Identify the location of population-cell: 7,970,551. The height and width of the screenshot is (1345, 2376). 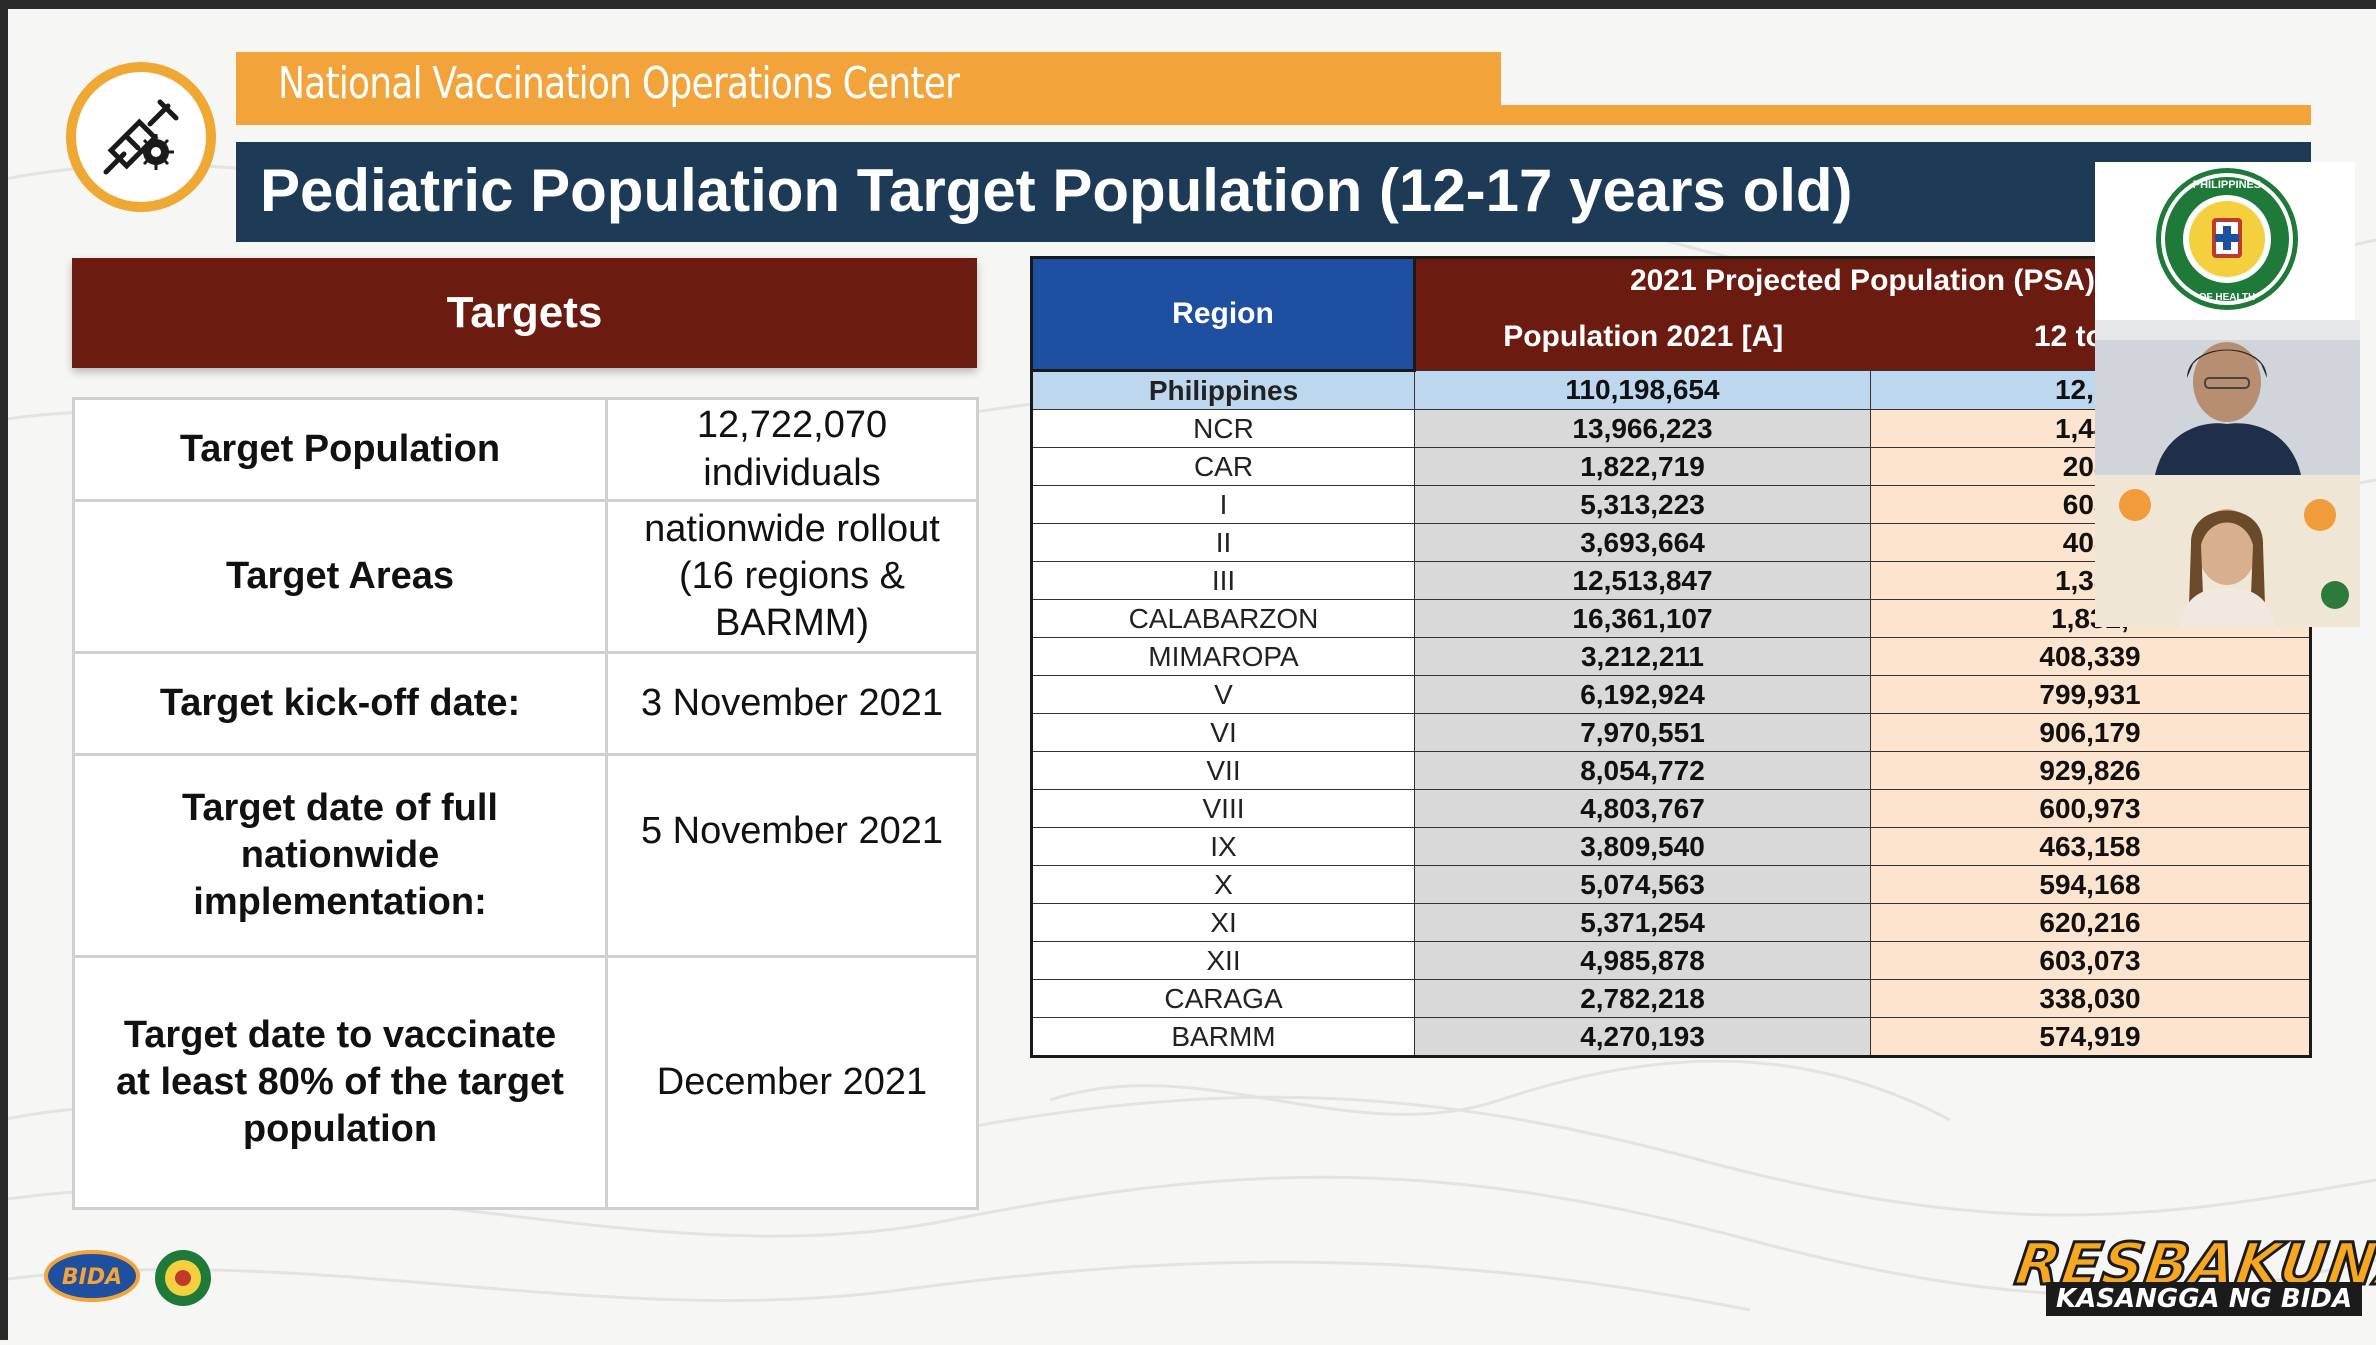
(1642, 732).